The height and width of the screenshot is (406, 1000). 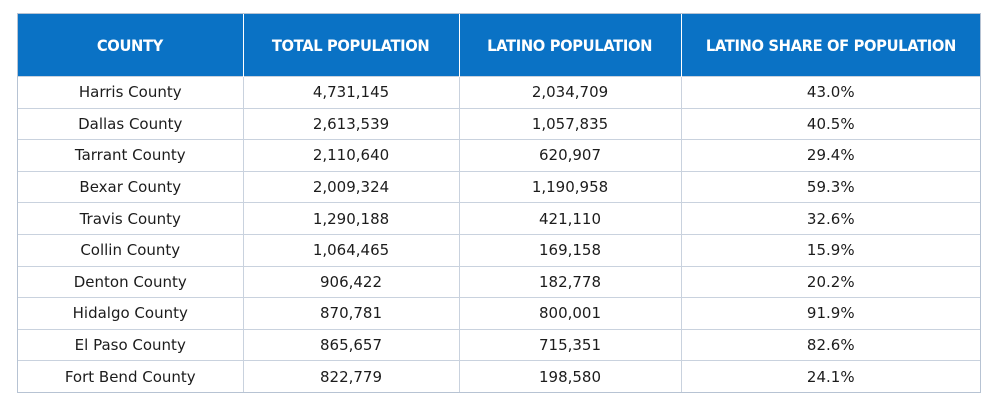 I want to click on table-row: Fort Bend County 822,779 198,580 24.1%, so click(x=499, y=376).